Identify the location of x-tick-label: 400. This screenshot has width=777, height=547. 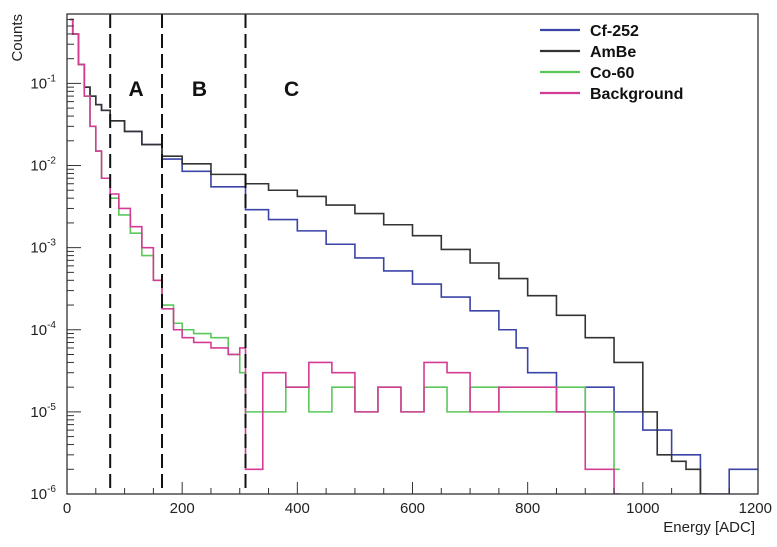
(297, 508).